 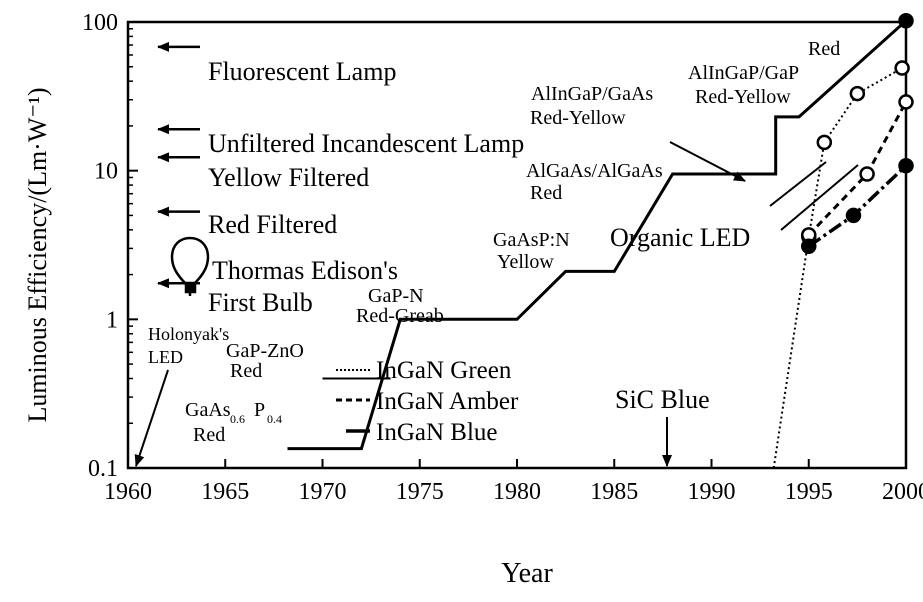 I want to click on ann-alingap-gap: AlInGaP/GaP, so click(x=743, y=73).